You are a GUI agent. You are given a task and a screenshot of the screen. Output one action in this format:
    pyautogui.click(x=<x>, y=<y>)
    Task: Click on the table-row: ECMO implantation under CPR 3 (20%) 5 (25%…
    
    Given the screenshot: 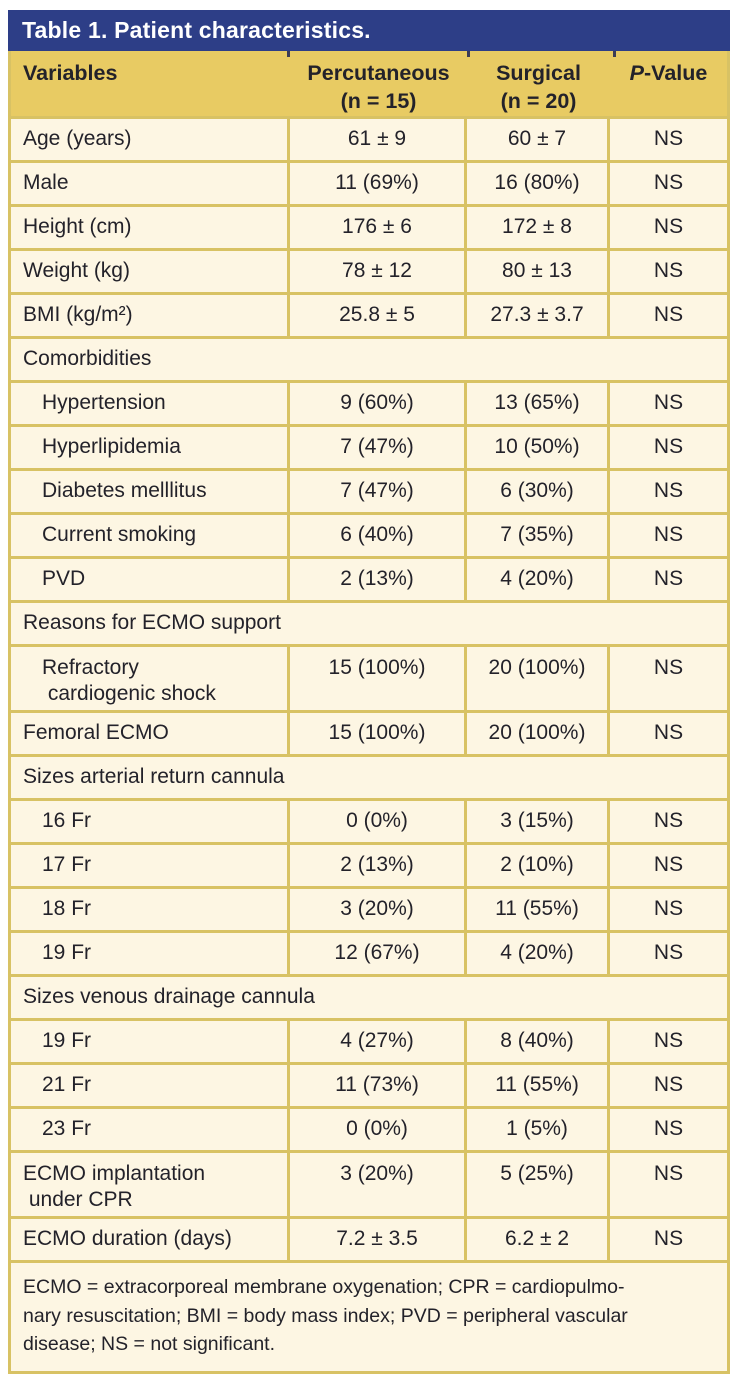 What is the action you would take?
    pyautogui.click(x=369, y=1185)
    